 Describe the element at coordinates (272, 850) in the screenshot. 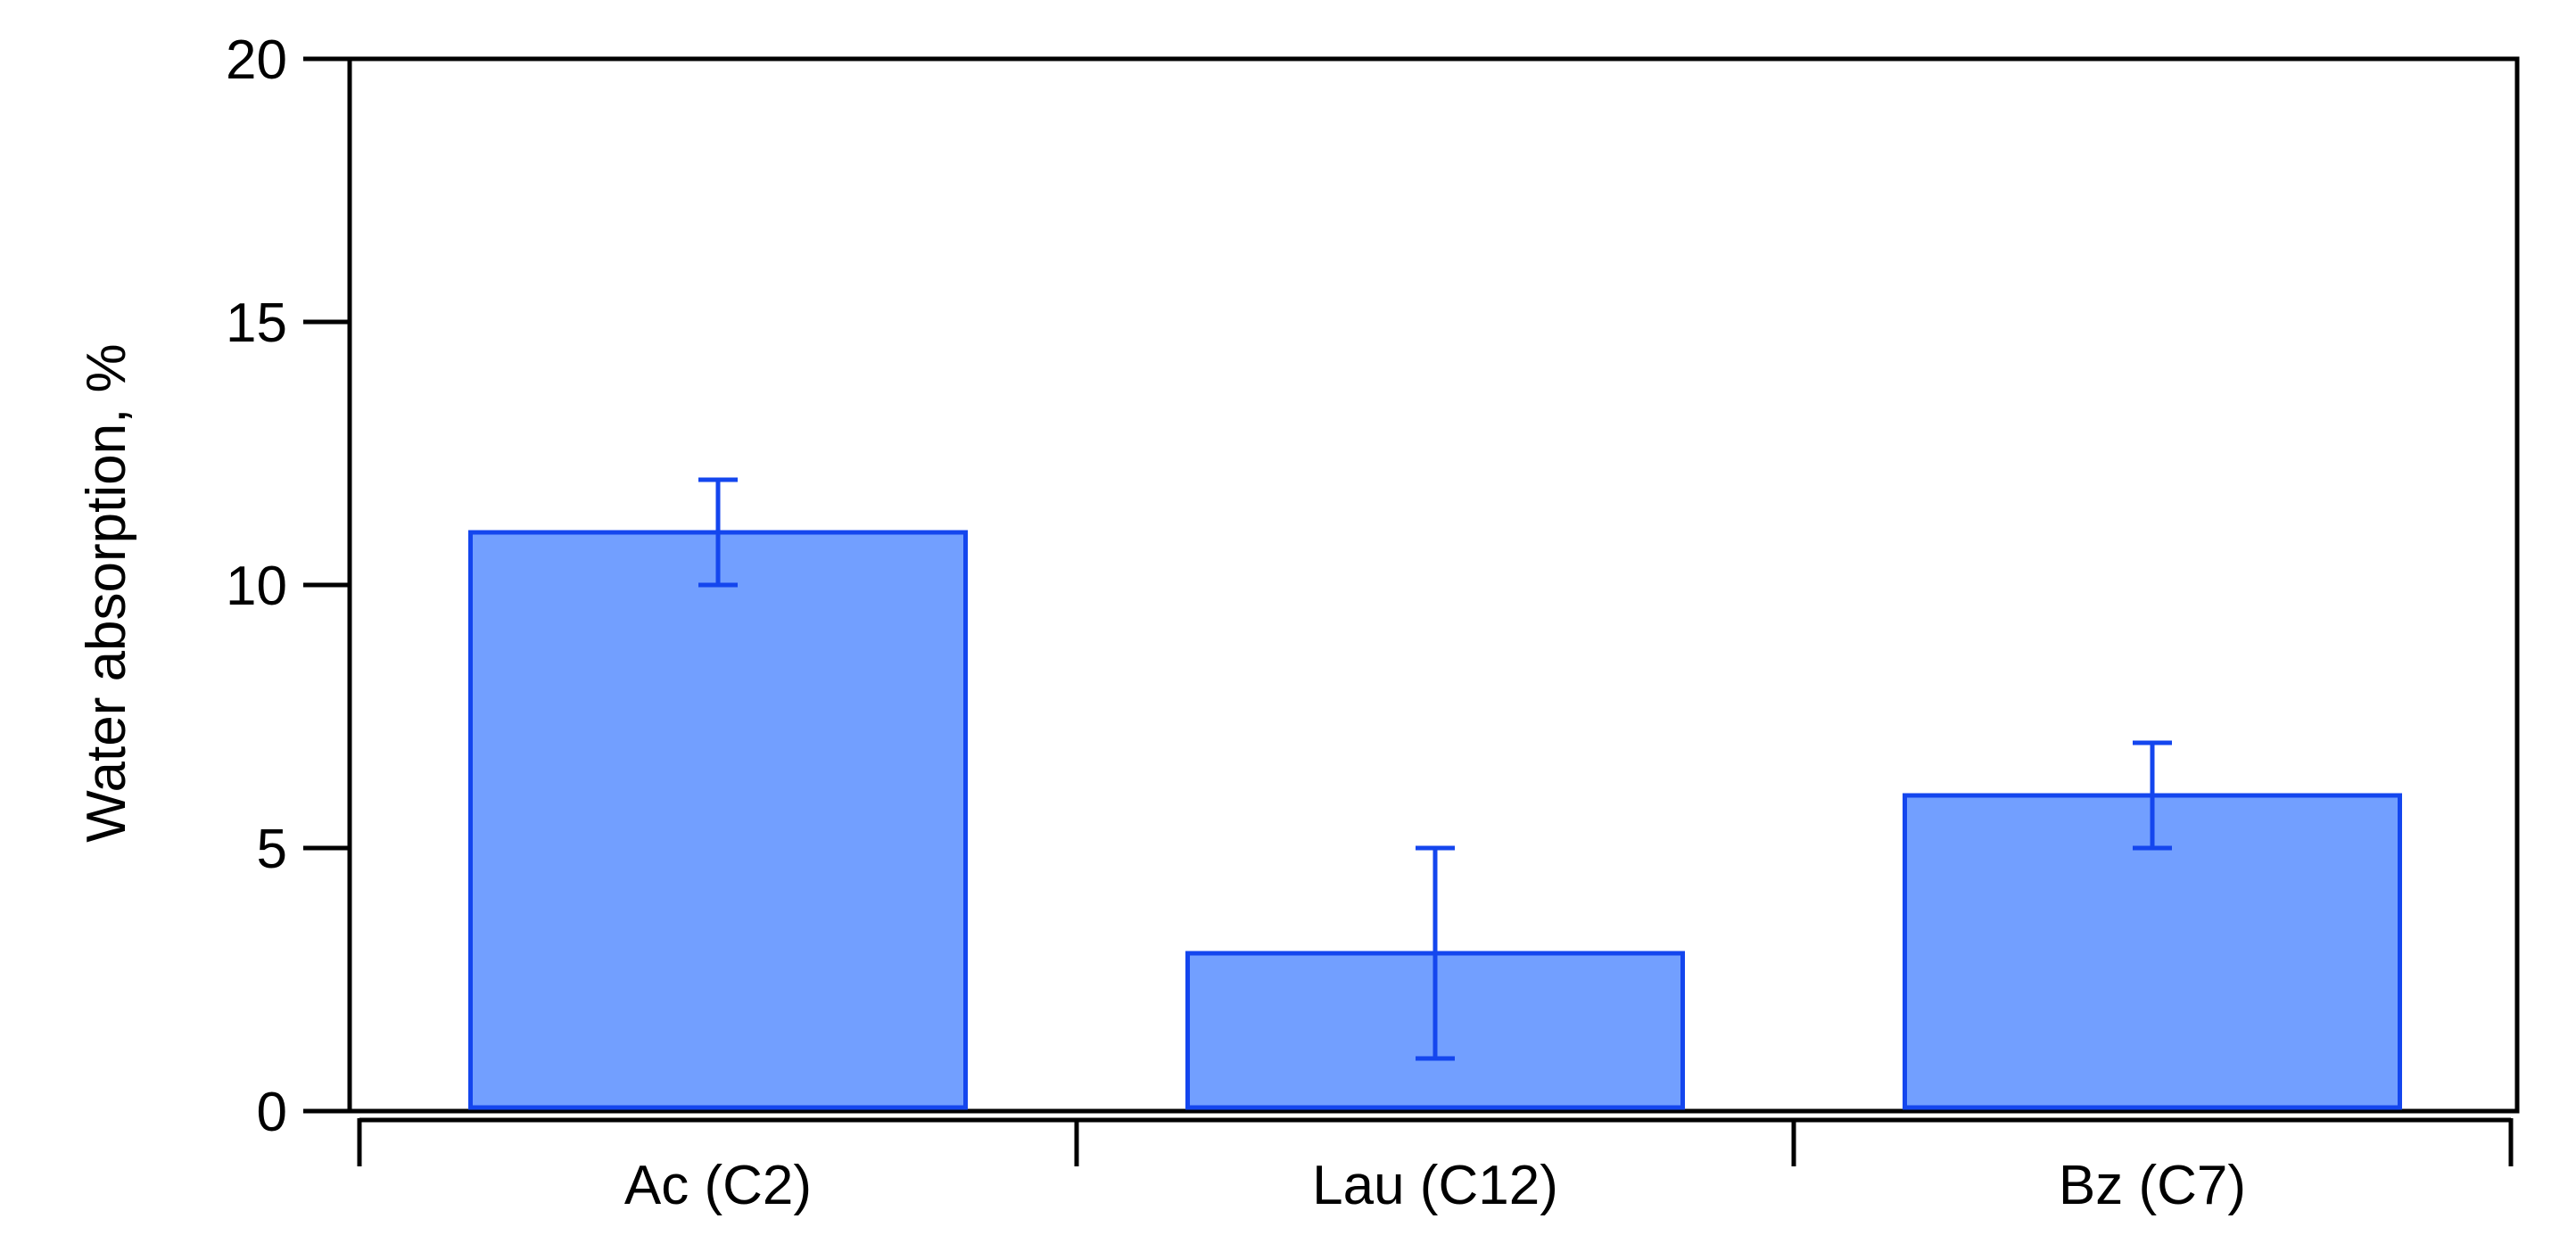

I see `y-tick-label: 5` at that location.